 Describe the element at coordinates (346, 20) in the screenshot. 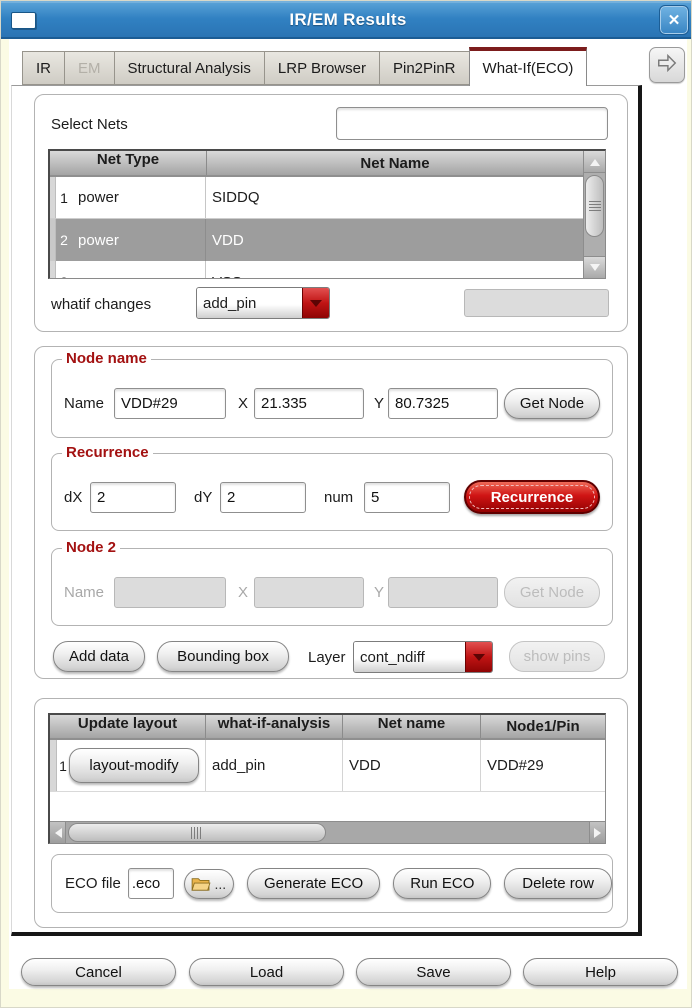

I see `titlebar: IR/EM Results ✕` at that location.